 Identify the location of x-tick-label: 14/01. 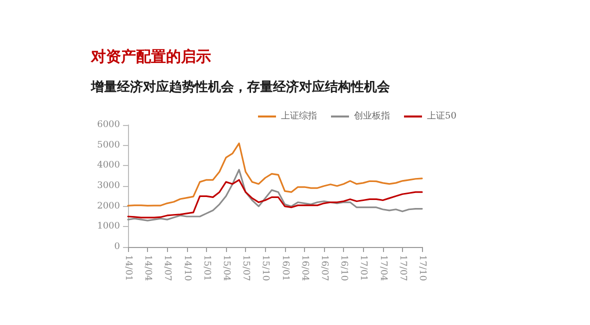
(128, 268).